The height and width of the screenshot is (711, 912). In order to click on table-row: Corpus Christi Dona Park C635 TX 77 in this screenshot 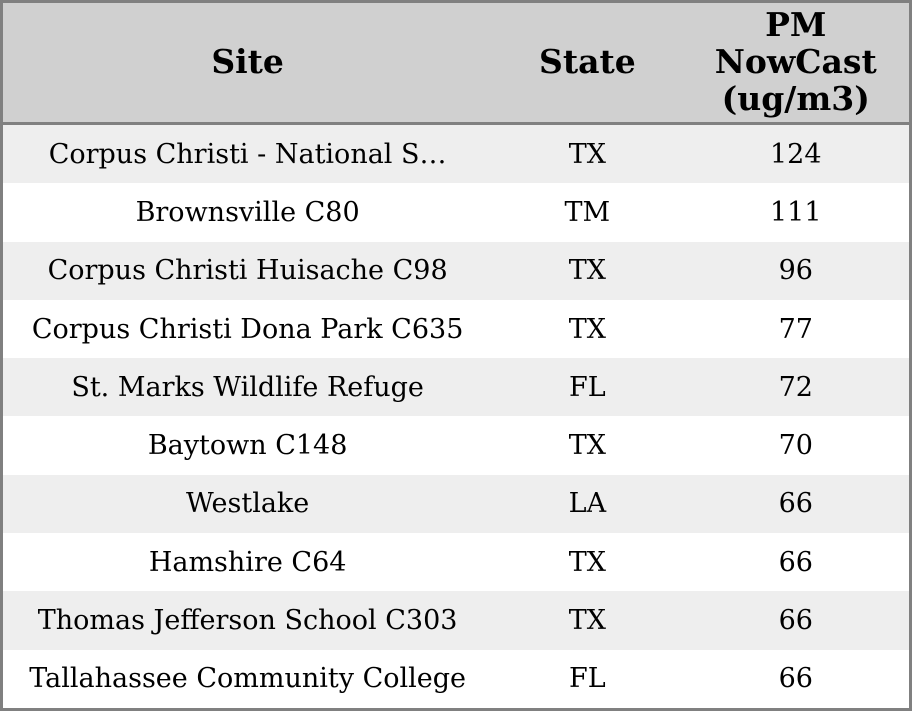, I will do `click(456, 329)`.